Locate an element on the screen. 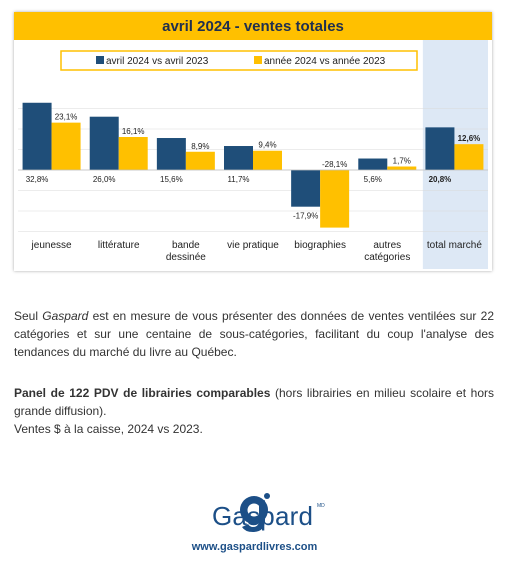 Image resolution: width=509 pixels, height=574 pixels. legend-box is located at coordinates (239, 60).